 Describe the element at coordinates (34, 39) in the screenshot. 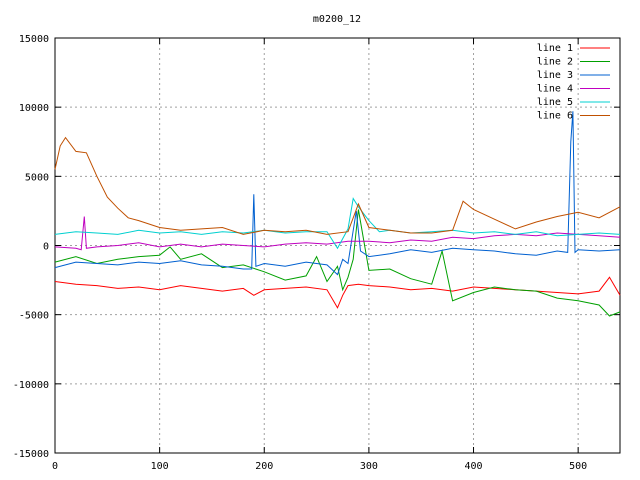

I see `y-tick-label: 15000` at that location.